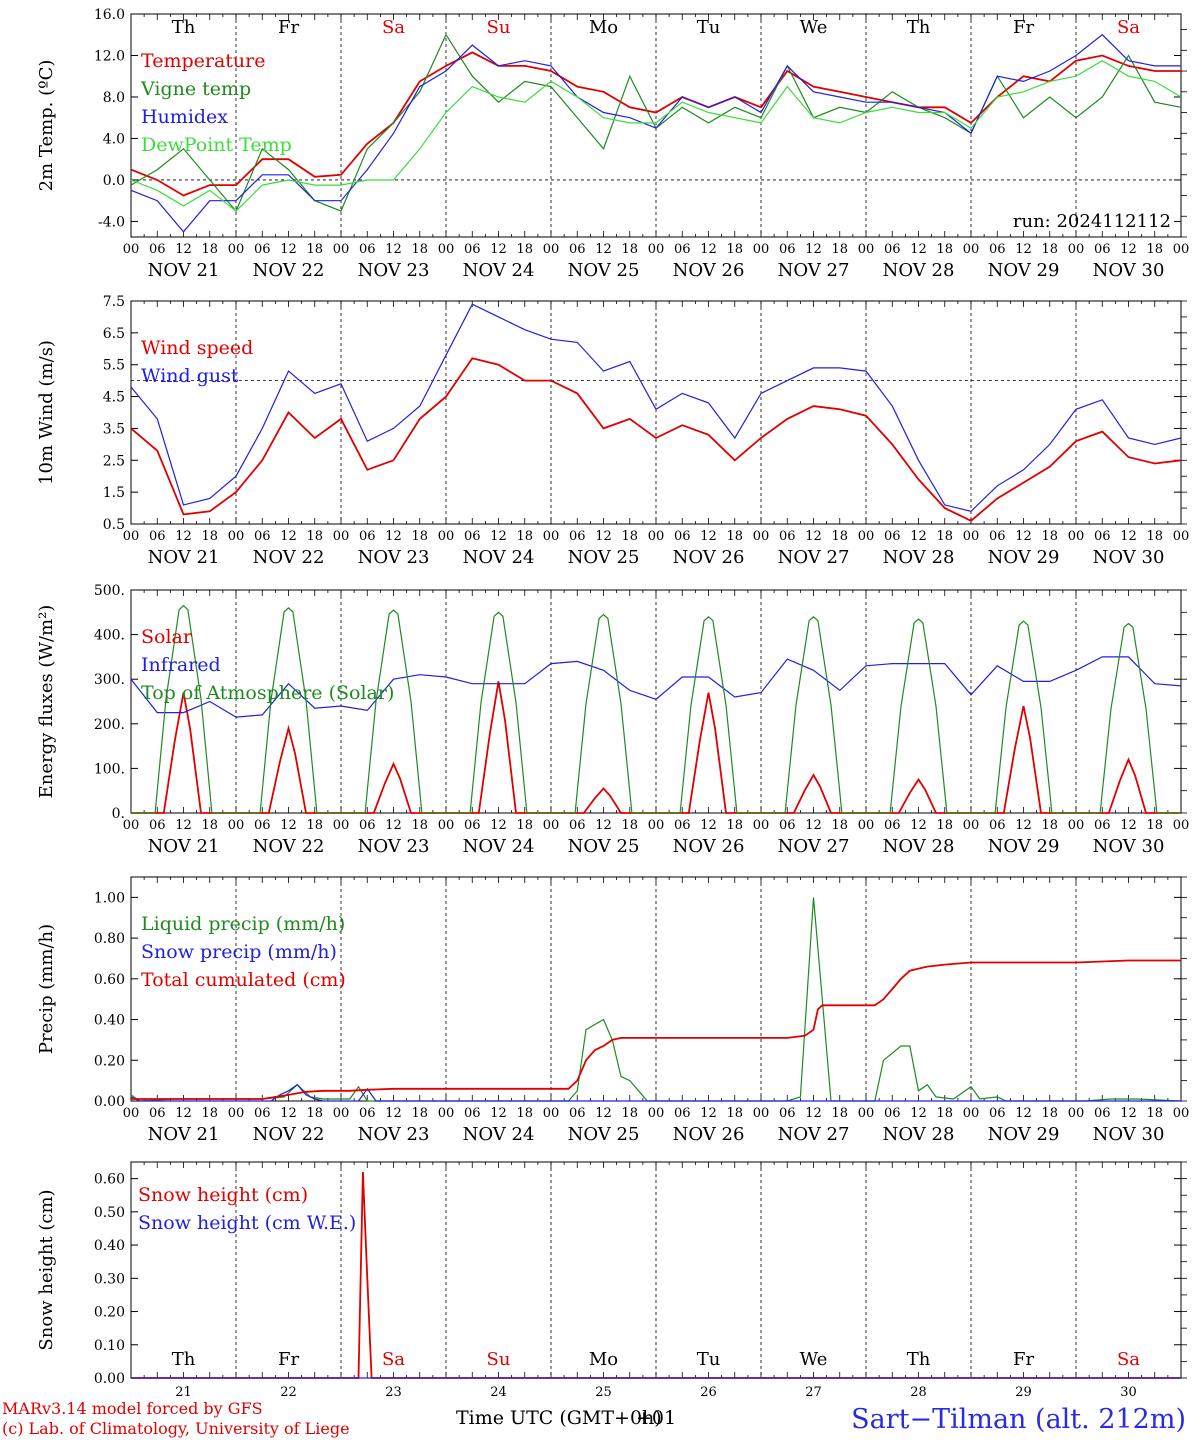 This screenshot has height=1440, width=1194. What do you see at coordinates (813, 1392) in the screenshot?
I see `day-number-label: 27` at bounding box center [813, 1392].